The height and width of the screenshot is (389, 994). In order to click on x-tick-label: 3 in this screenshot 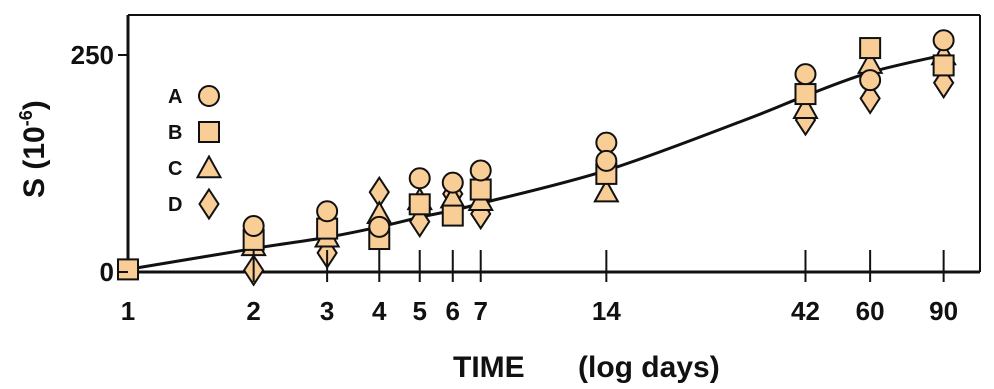, I will do `click(327, 311)`.